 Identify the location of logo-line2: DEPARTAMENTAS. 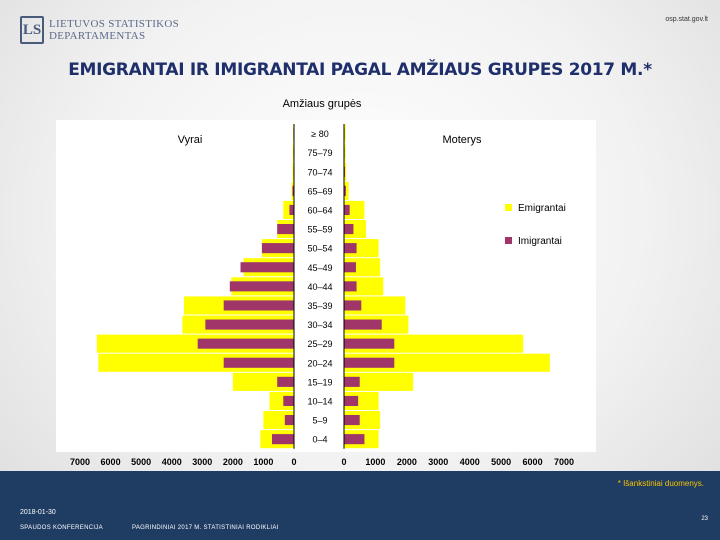
(97, 36).